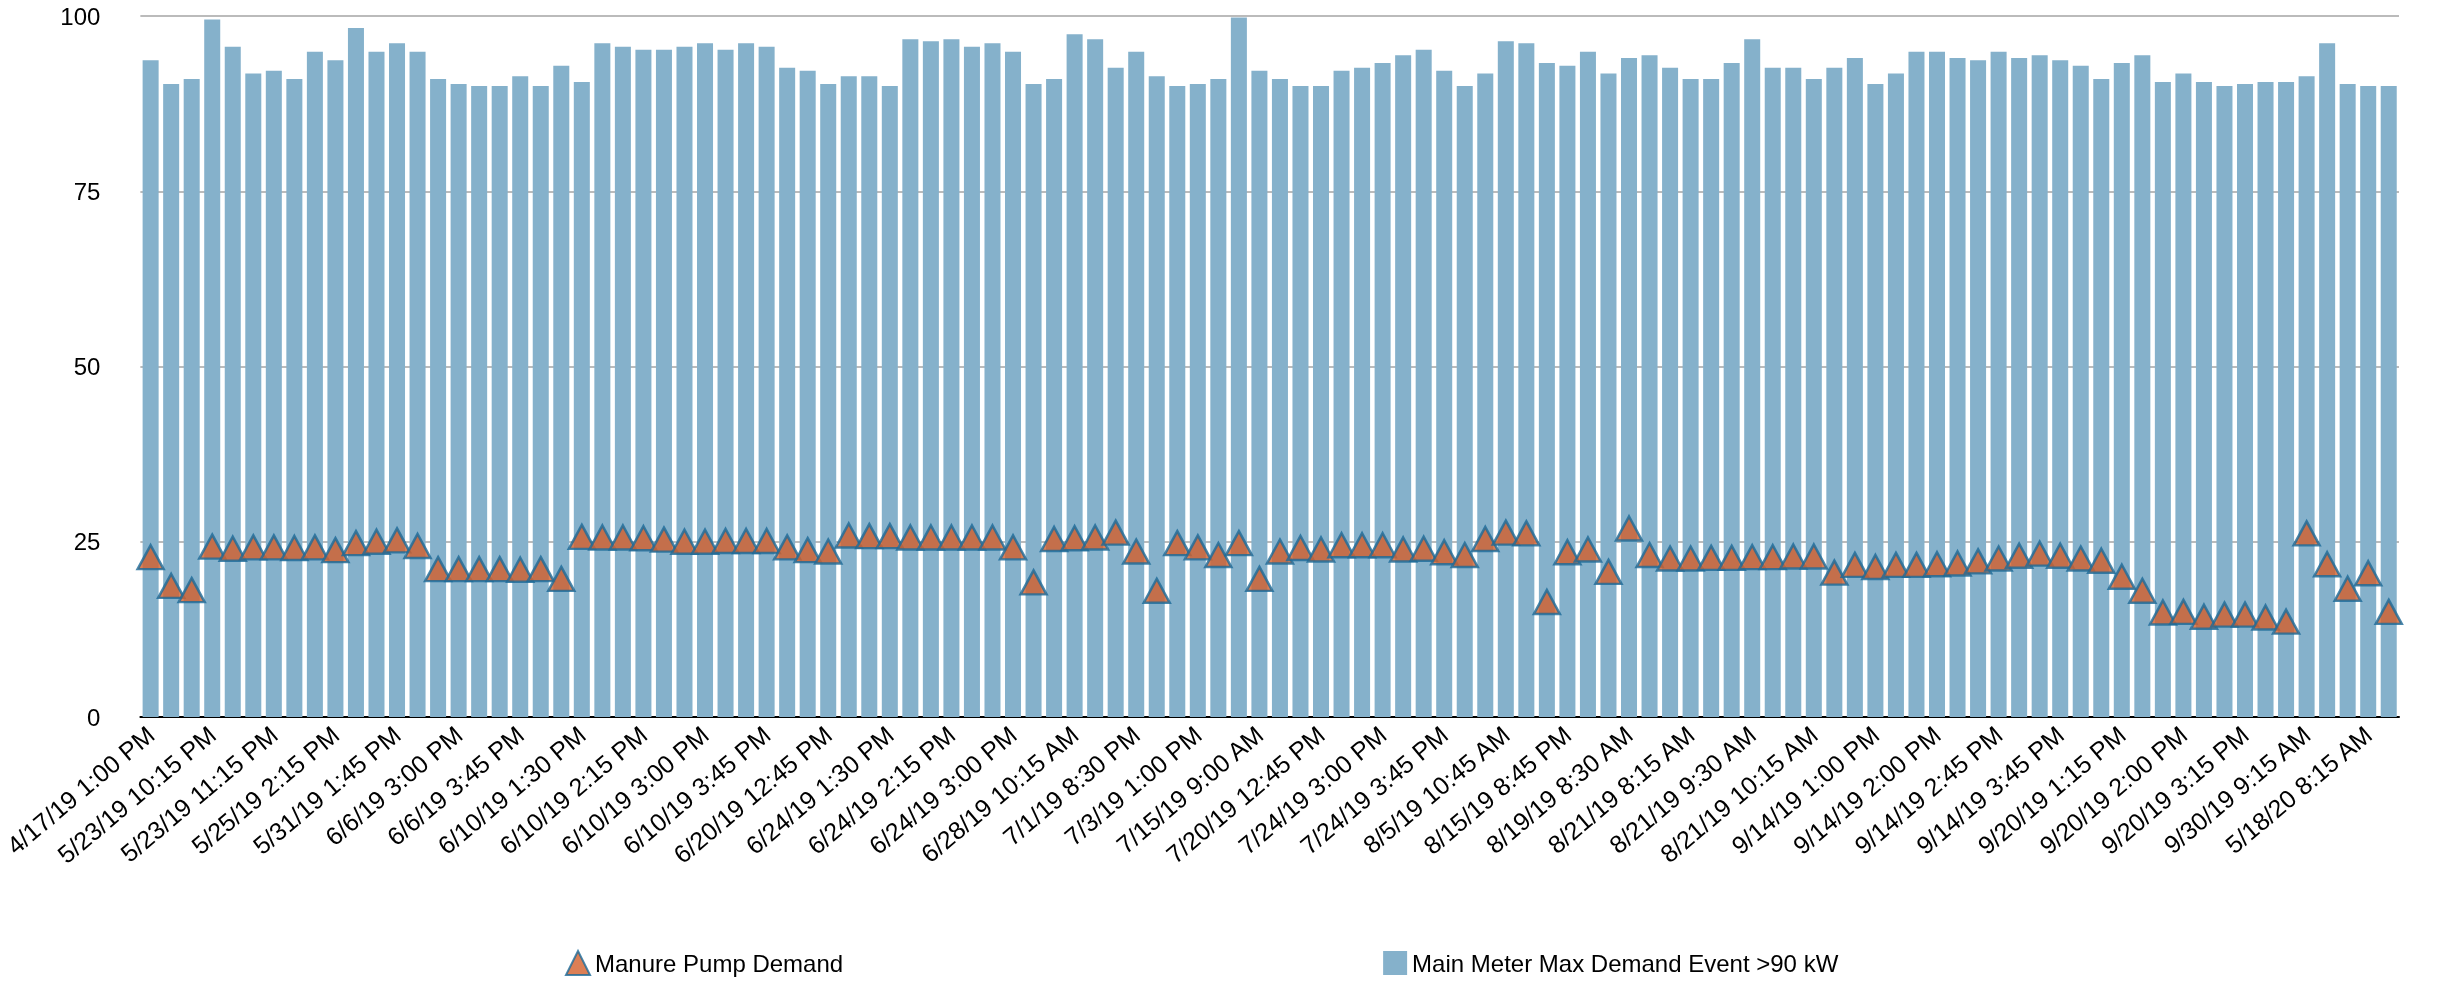 This screenshot has height=982, width=2451. What do you see at coordinates (87, 542) in the screenshot?
I see `y-tick-label: 25` at bounding box center [87, 542].